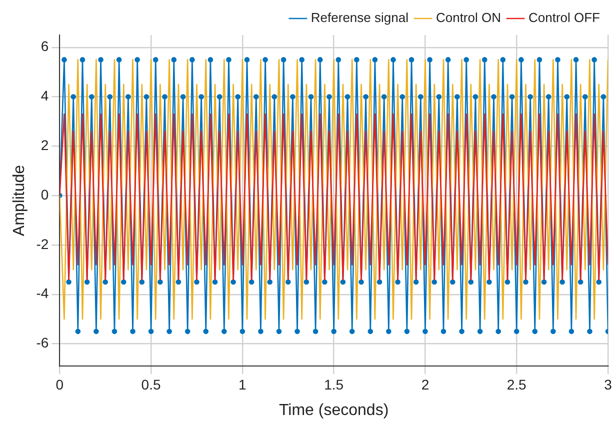 The height and width of the screenshot is (428, 616). Describe the element at coordinates (608, 384) in the screenshot. I see `x-tick-label: 3` at that location.